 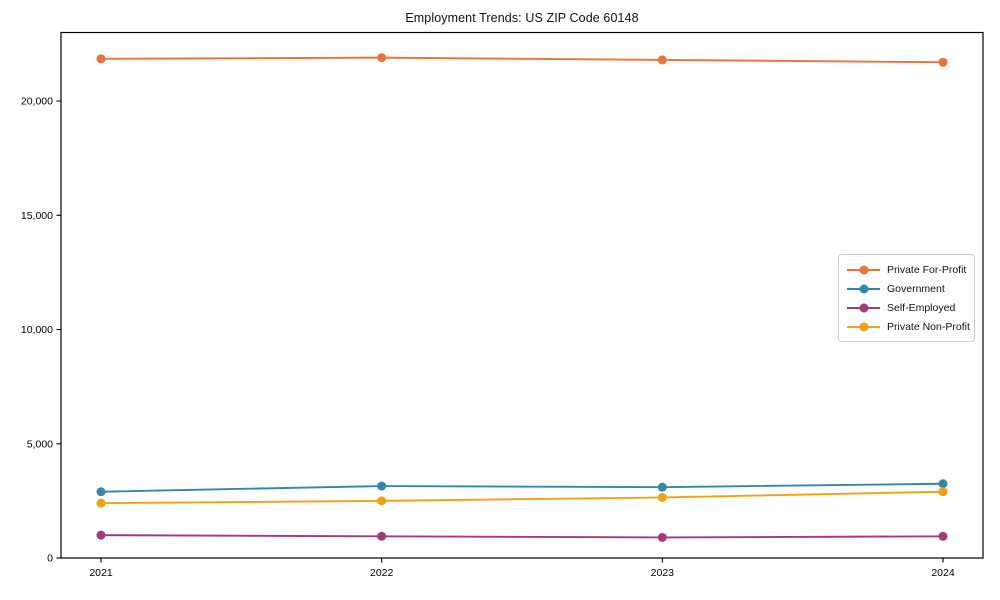 What do you see at coordinates (662, 60) in the screenshot?
I see `data-point-private-for-profit-2023` at bounding box center [662, 60].